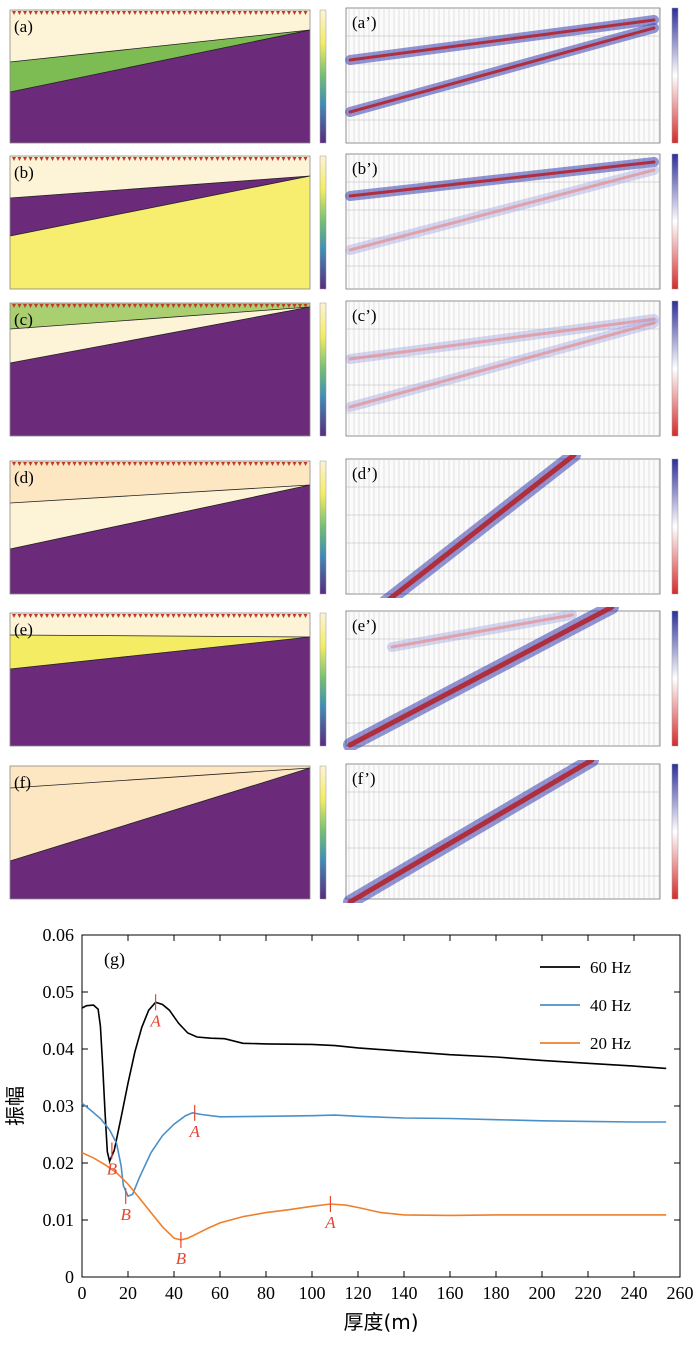 This screenshot has width=700, height=1362. I want to click on y-tick-label: 0, so click(69, 1277).